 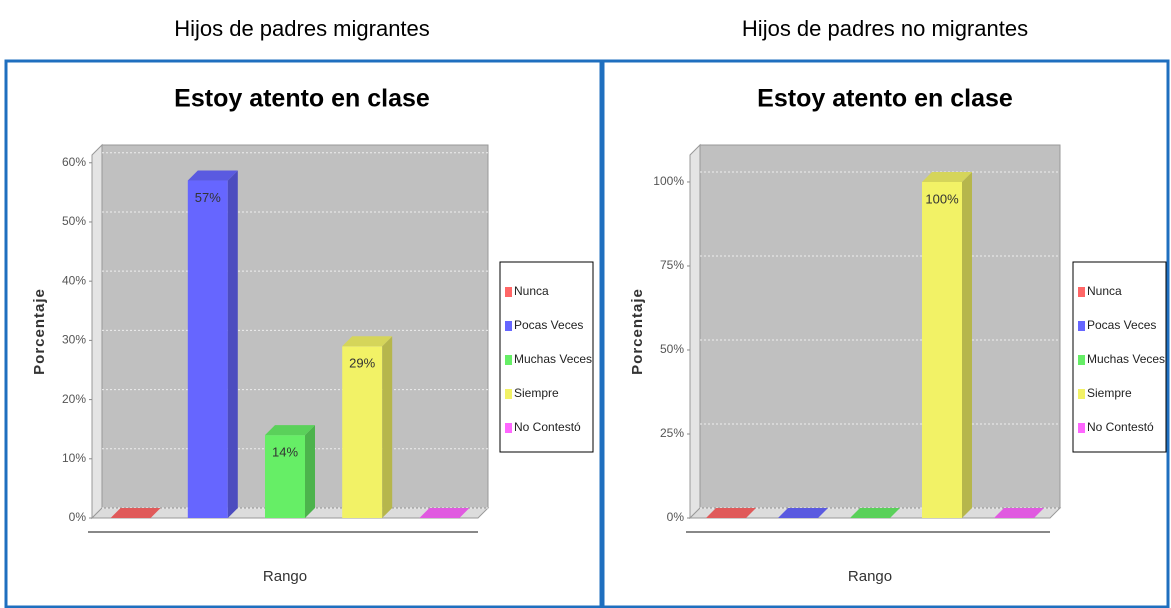 What do you see at coordinates (74, 399) in the screenshot?
I see `y-tick-label: 20%` at bounding box center [74, 399].